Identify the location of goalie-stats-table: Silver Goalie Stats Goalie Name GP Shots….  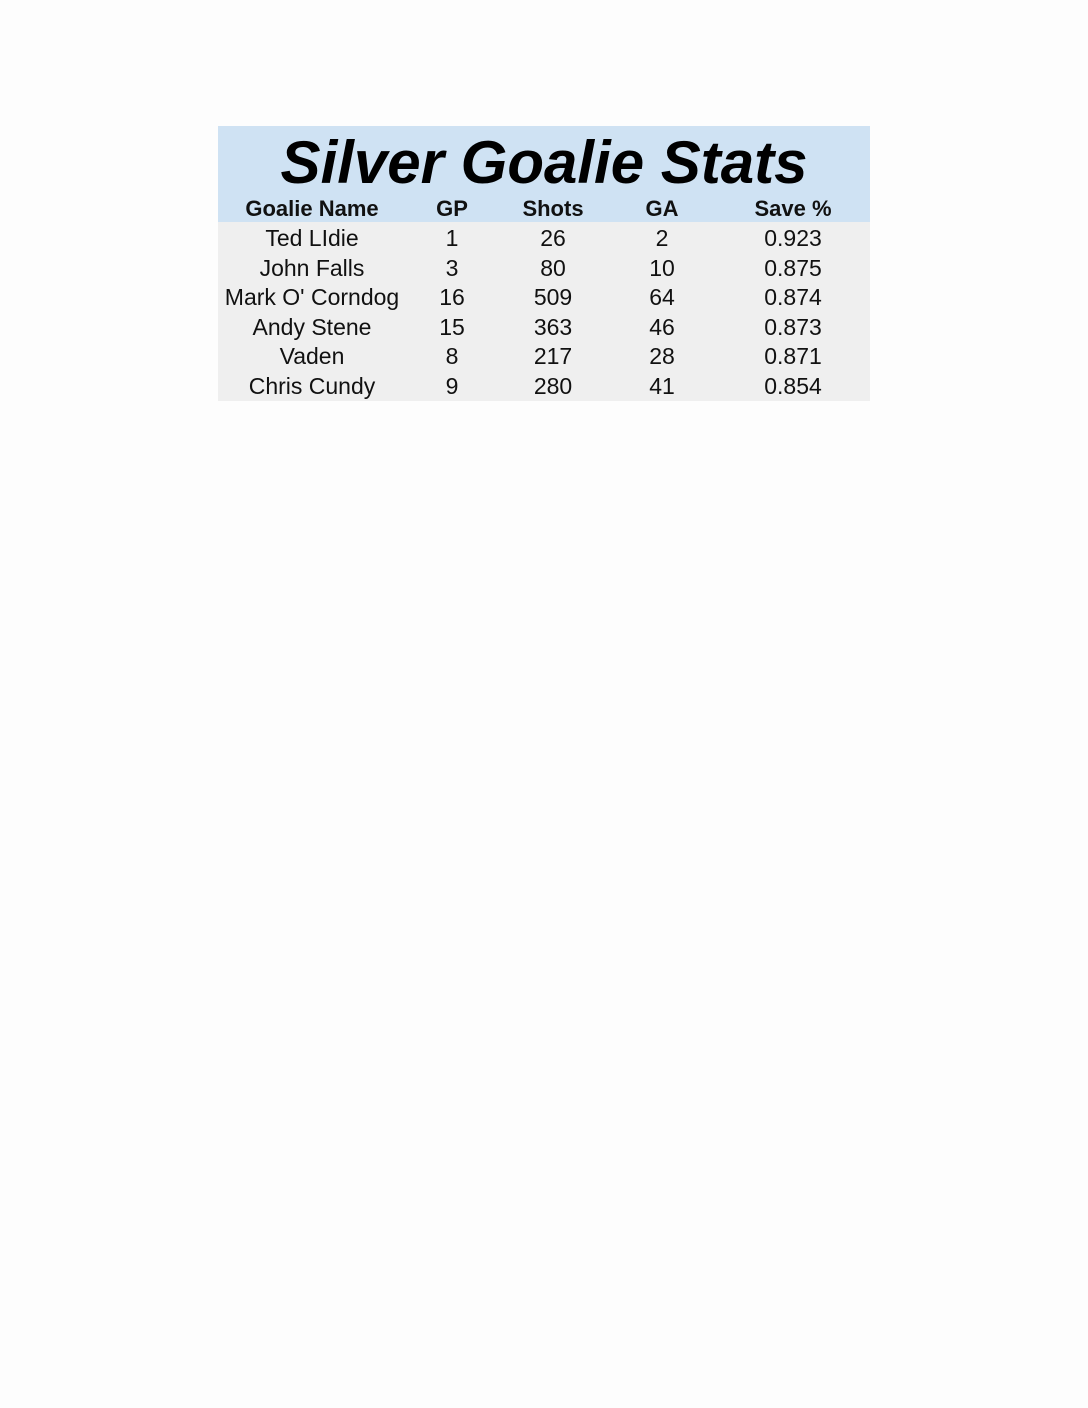
(544, 263).